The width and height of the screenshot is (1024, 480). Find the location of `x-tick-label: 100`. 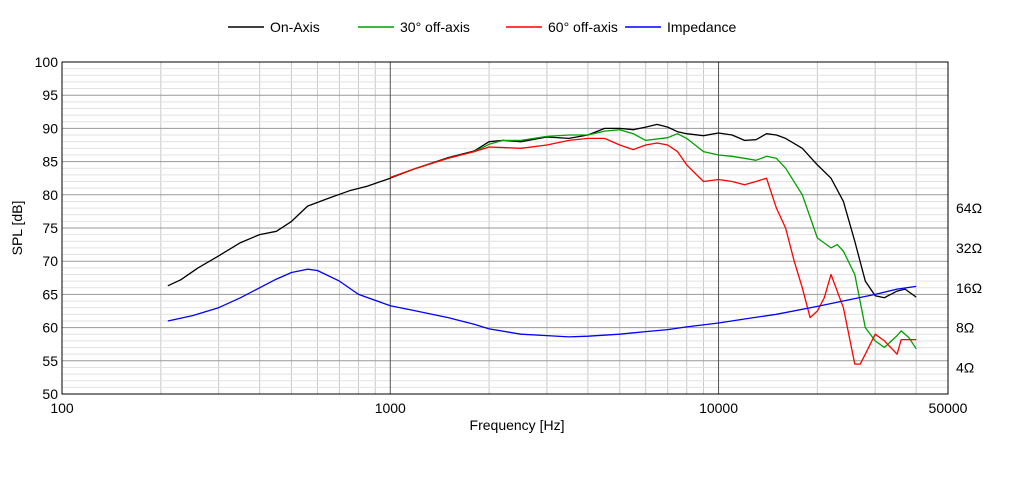

x-tick-label: 100 is located at coordinates (62, 408).